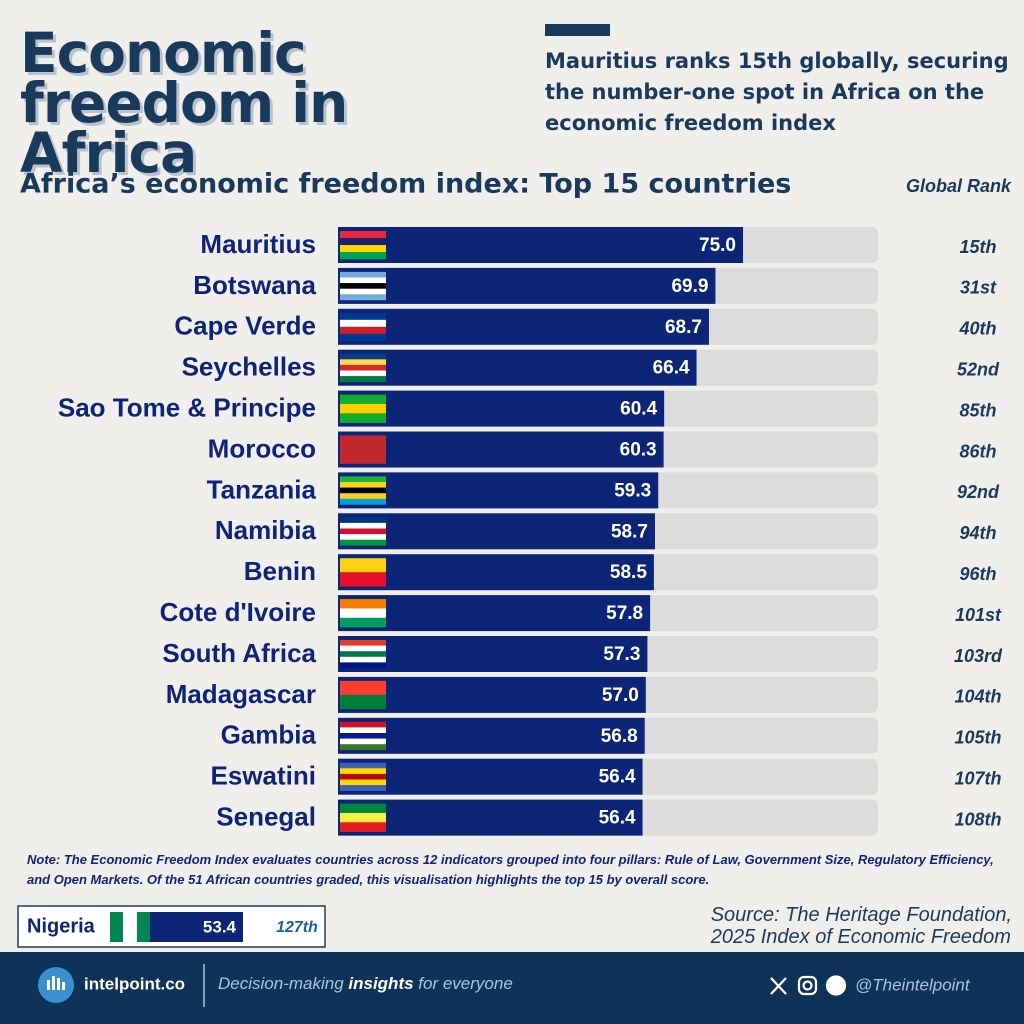 This screenshot has height=1024, width=1024. What do you see at coordinates (263, 776) in the screenshot?
I see `category-label: Eswatini` at bounding box center [263, 776].